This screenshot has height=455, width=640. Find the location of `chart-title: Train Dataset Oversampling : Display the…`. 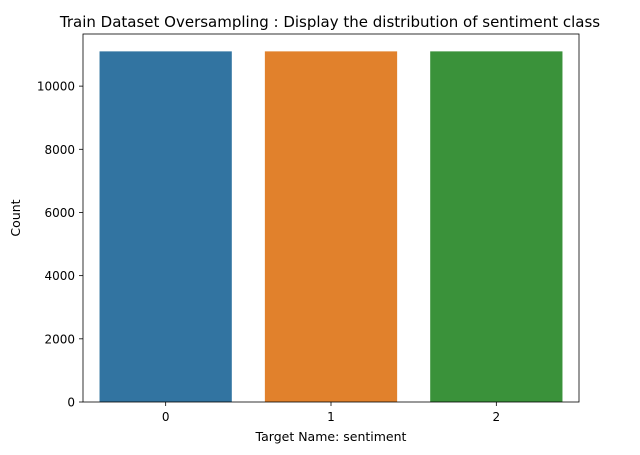

chart-title: Train Dataset Oversampling : Display the… is located at coordinates (329, 22).